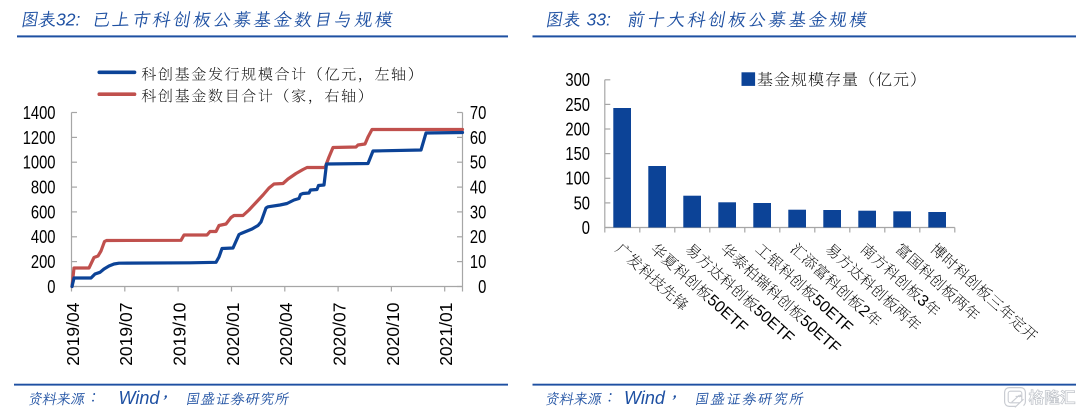 This screenshot has width=1080, height=413. What do you see at coordinates (446, 334) in the screenshot?
I see `svg-text: 2021/01` at bounding box center [446, 334].